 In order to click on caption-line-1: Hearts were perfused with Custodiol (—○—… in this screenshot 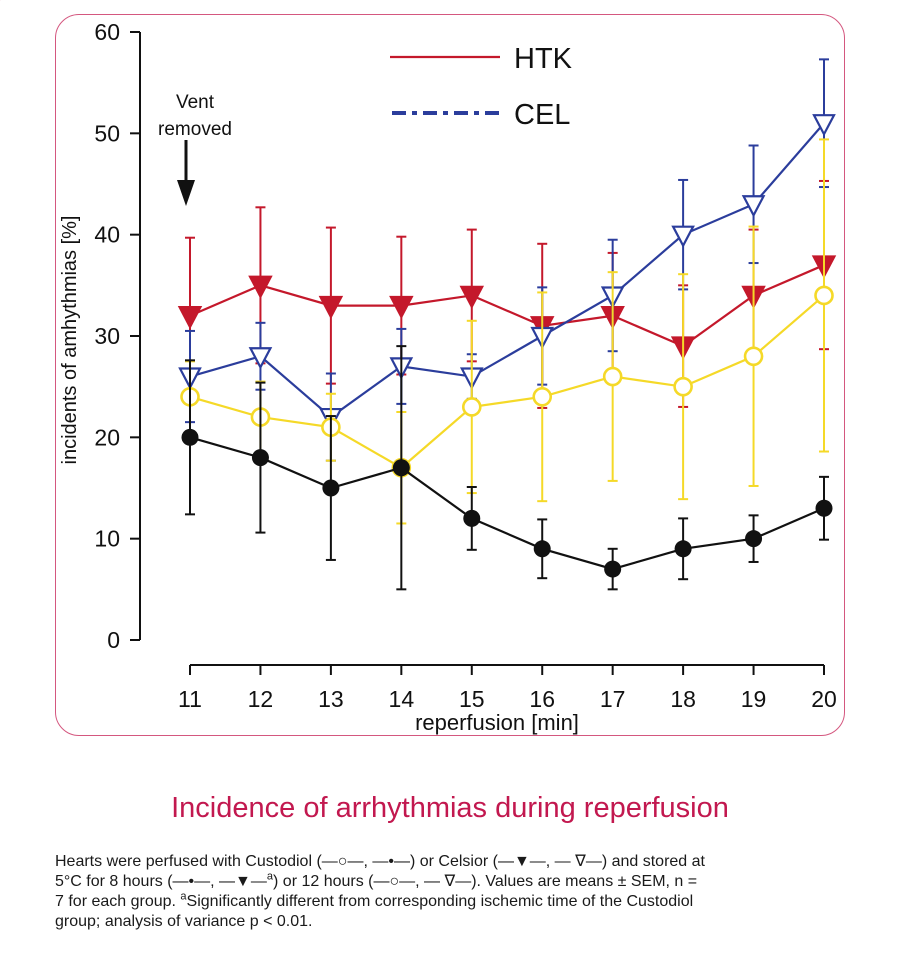, I will do `click(380, 861)`.